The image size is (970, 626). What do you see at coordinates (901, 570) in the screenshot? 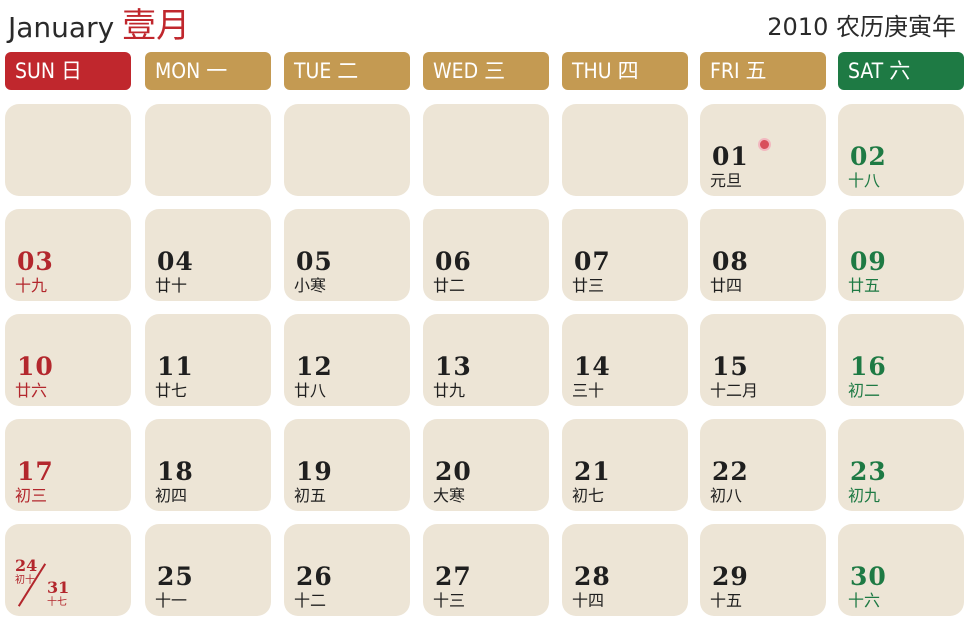
I see `day-cell: 30 十六` at bounding box center [901, 570].